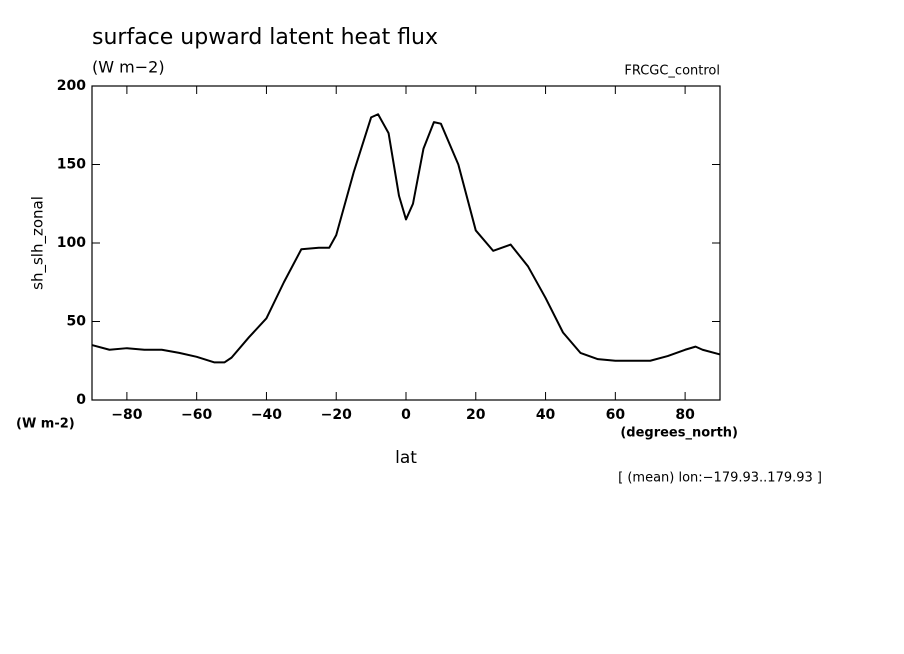 The image size is (904, 654). What do you see at coordinates (476, 415) in the screenshot?
I see `x-tick-label: 20` at bounding box center [476, 415].